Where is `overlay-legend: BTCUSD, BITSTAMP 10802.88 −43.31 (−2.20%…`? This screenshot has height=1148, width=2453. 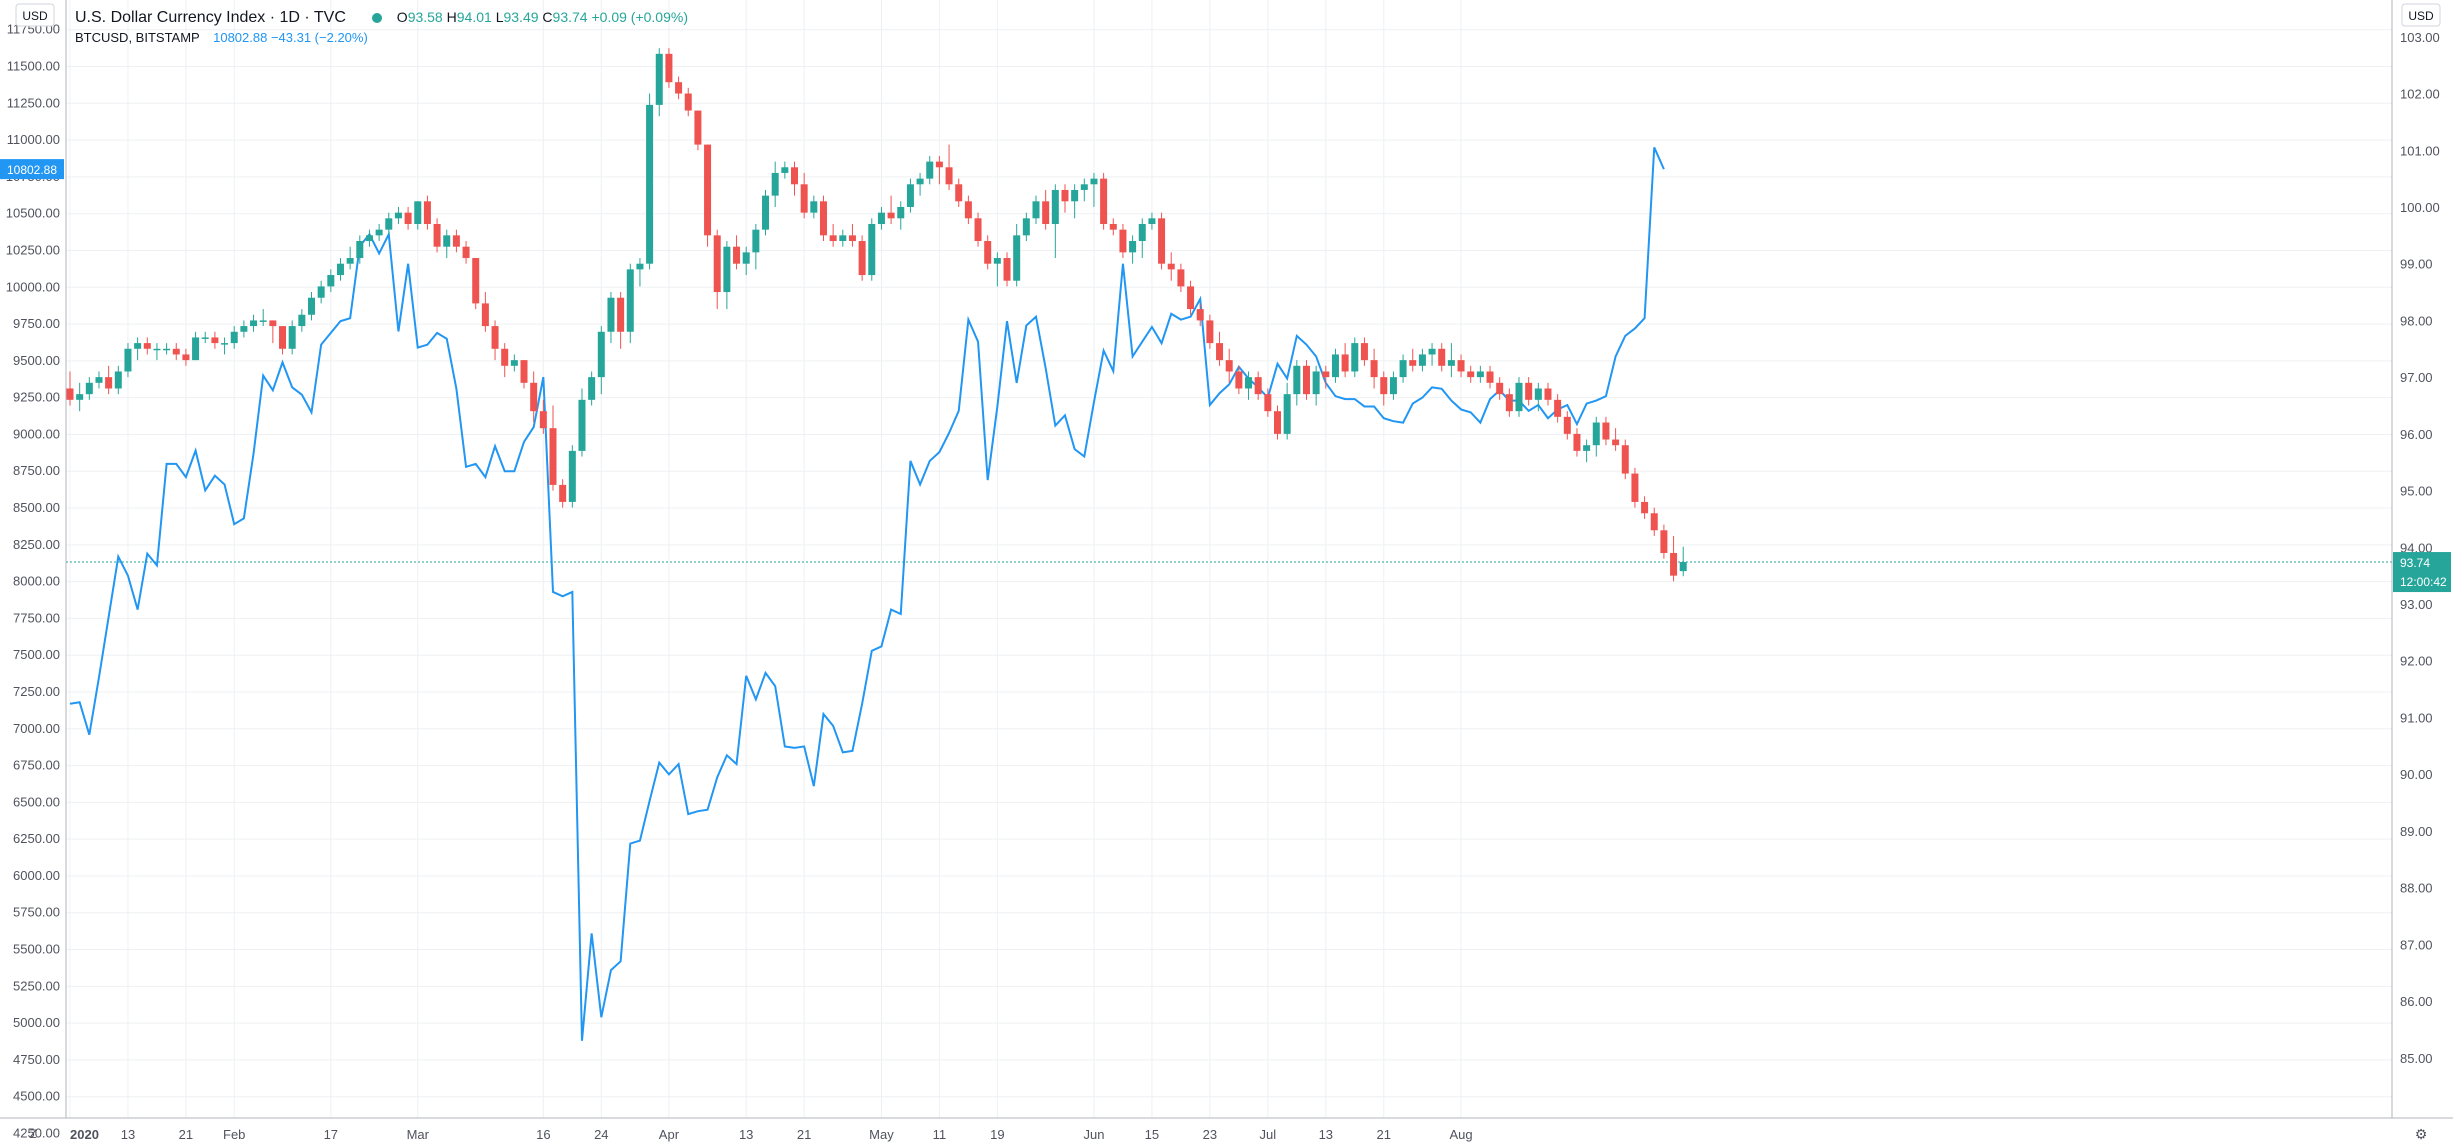 overlay-legend: BTCUSD, BITSTAMP 10802.88 −43.31 (−2.20%… is located at coordinates (221, 37).